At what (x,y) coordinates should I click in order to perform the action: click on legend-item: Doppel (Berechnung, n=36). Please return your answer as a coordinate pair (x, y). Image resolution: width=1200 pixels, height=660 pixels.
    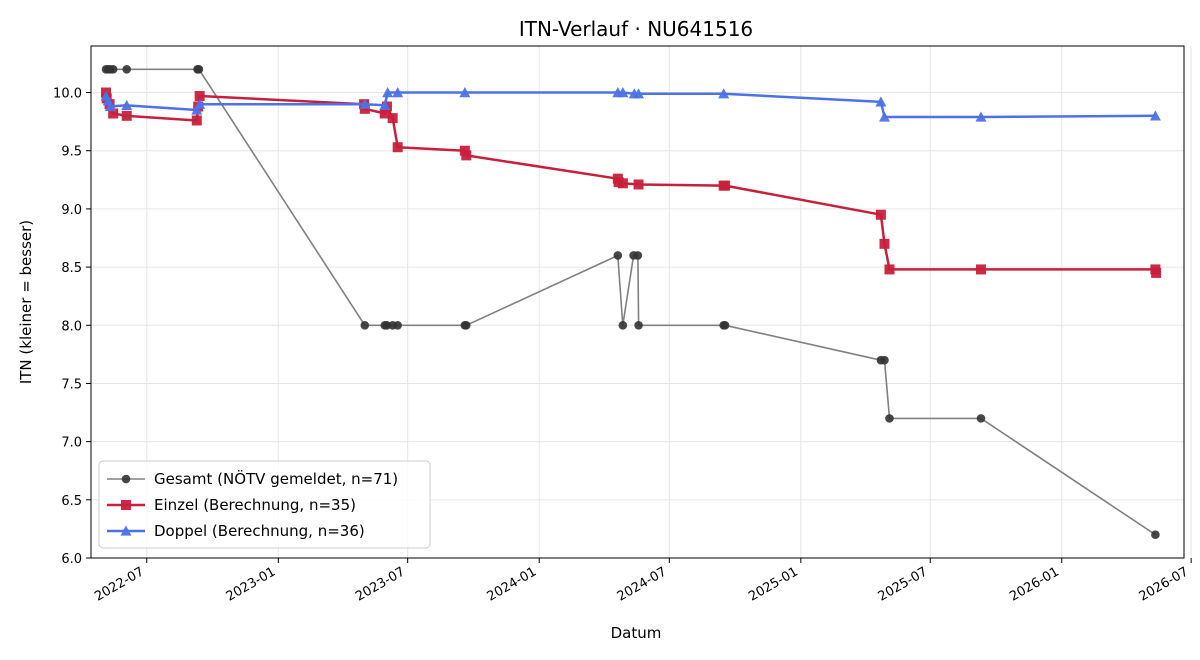
    Looking at the image, I should click on (236, 531).